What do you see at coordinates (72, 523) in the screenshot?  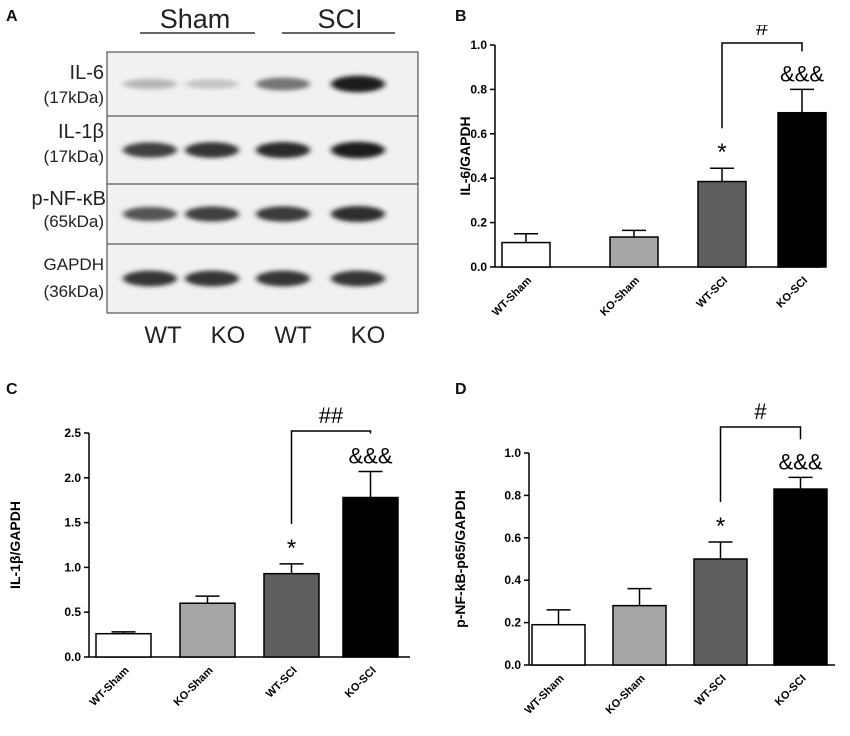 I see `y-tick-label: 1.5` at bounding box center [72, 523].